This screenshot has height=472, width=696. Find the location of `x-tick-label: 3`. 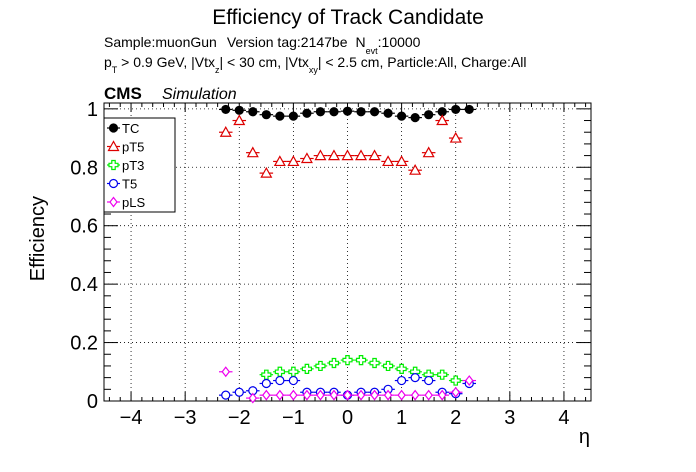

x-tick-label: 3 is located at coordinates (509, 418).